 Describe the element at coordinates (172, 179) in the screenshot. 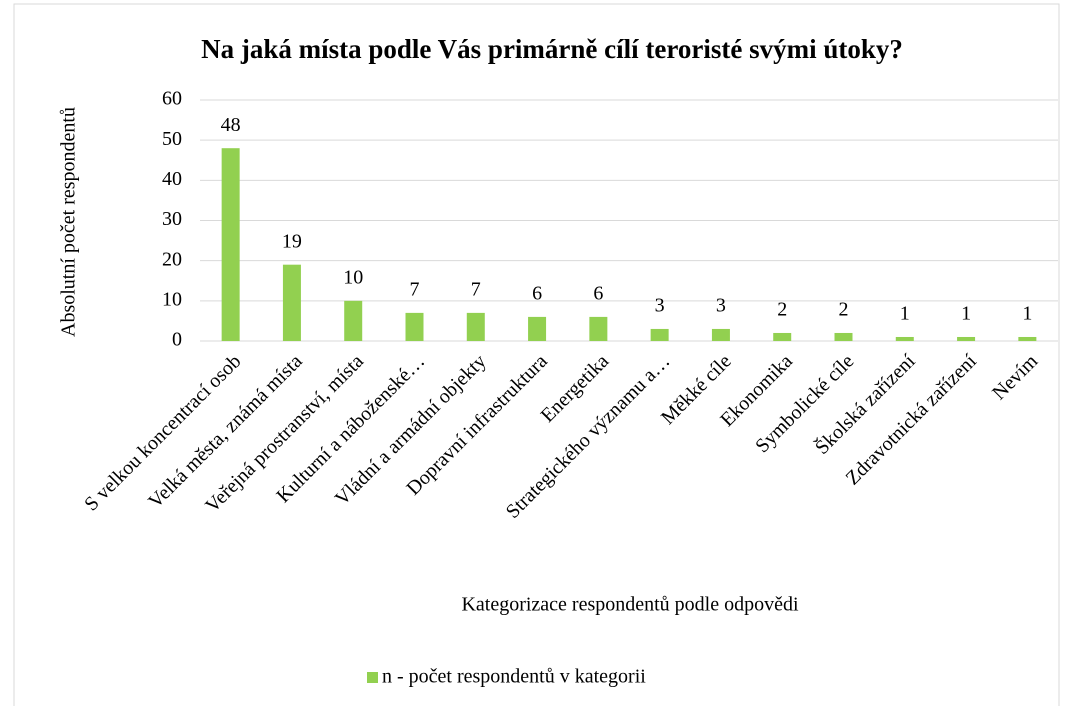

I see `y-tick-label: 40` at that location.